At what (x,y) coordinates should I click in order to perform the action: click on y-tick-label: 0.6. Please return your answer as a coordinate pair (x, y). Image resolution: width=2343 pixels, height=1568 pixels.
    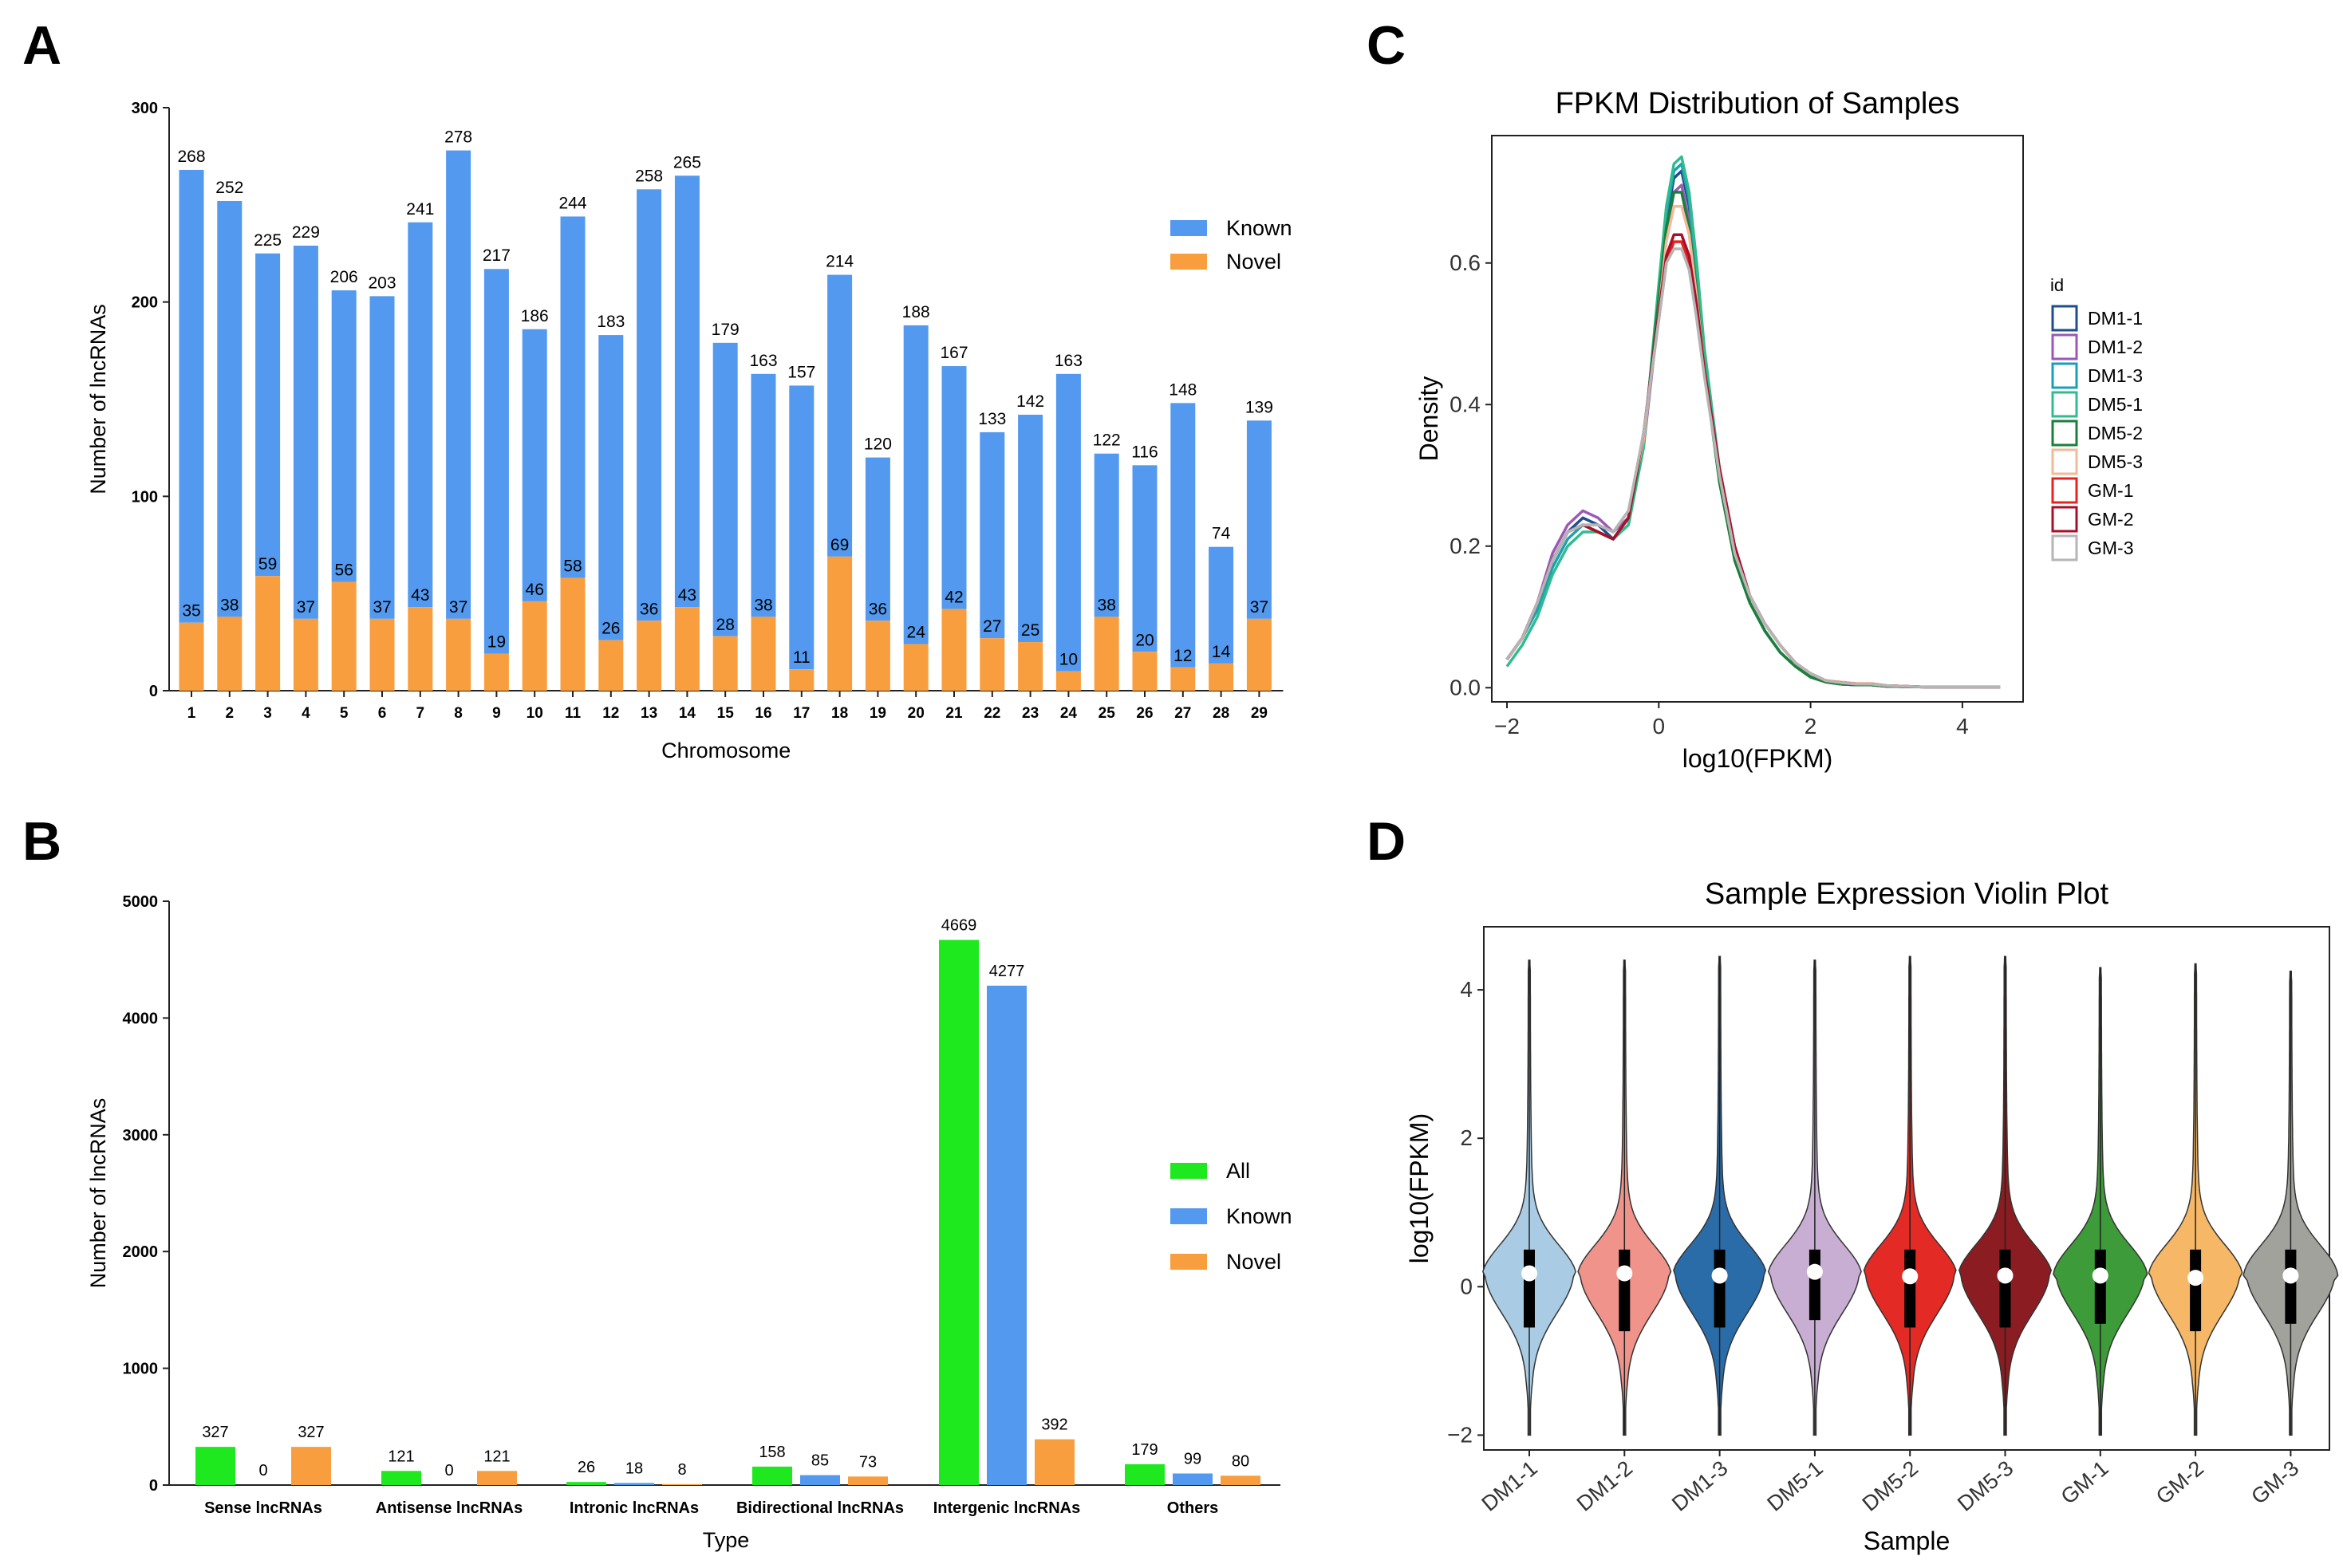
    Looking at the image, I should click on (1465, 262).